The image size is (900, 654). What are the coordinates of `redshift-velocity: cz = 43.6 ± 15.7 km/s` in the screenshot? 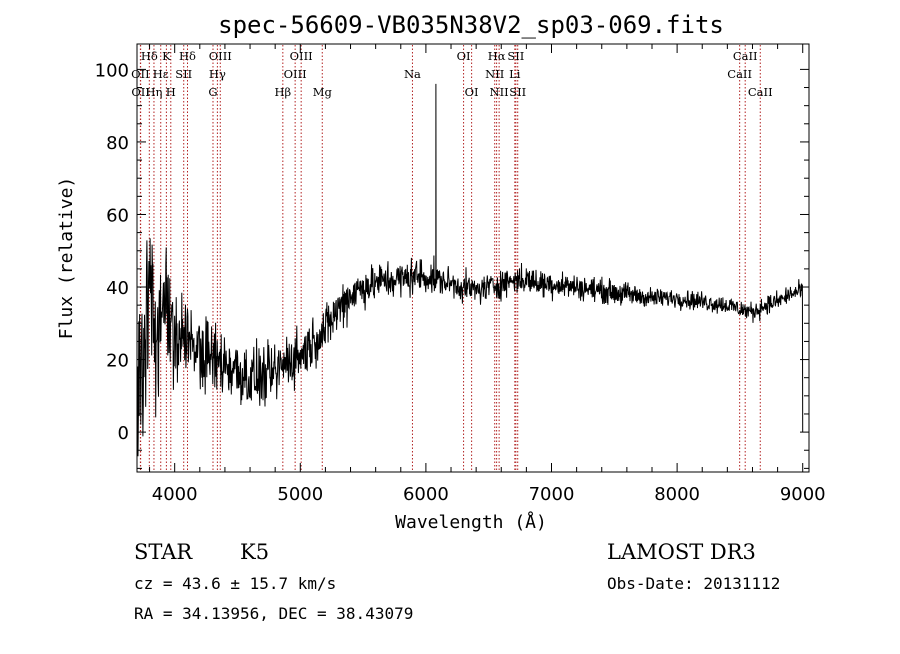 It's located at (235, 583).